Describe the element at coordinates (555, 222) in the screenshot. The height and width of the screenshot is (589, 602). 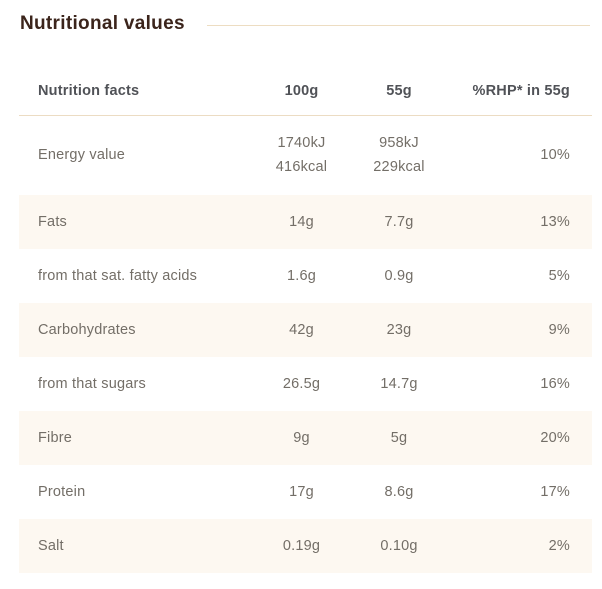
I see `value-rhp: 13%` at that location.